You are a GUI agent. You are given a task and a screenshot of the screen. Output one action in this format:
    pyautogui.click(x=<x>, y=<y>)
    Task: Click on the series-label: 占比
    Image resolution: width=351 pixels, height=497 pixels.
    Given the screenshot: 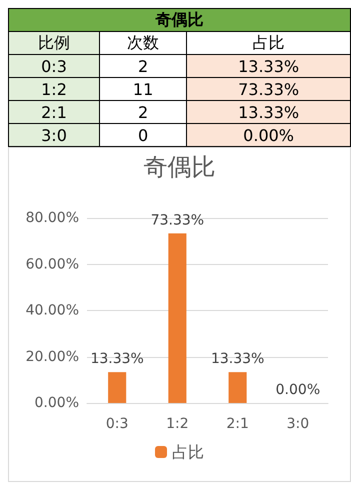 What is the action you would take?
    pyautogui.click(x=268, y=43)
    